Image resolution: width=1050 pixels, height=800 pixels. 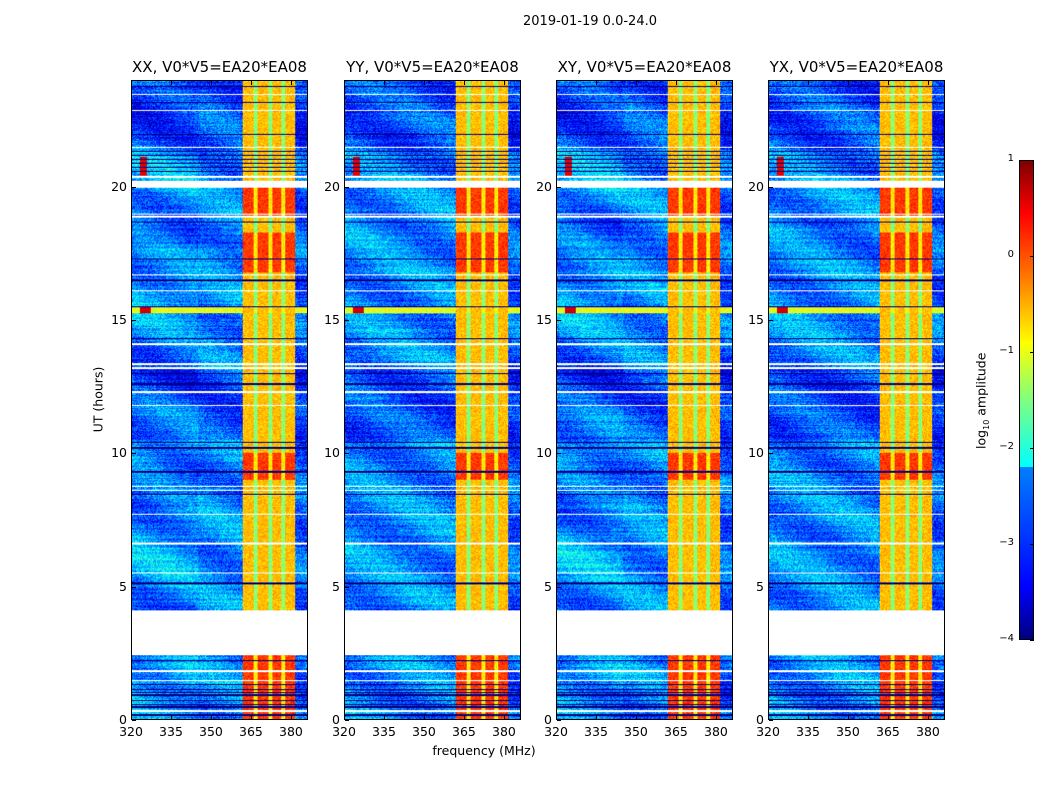 I want to click on colorbar-label-rest: amplitude, so click(x=981, y=386).